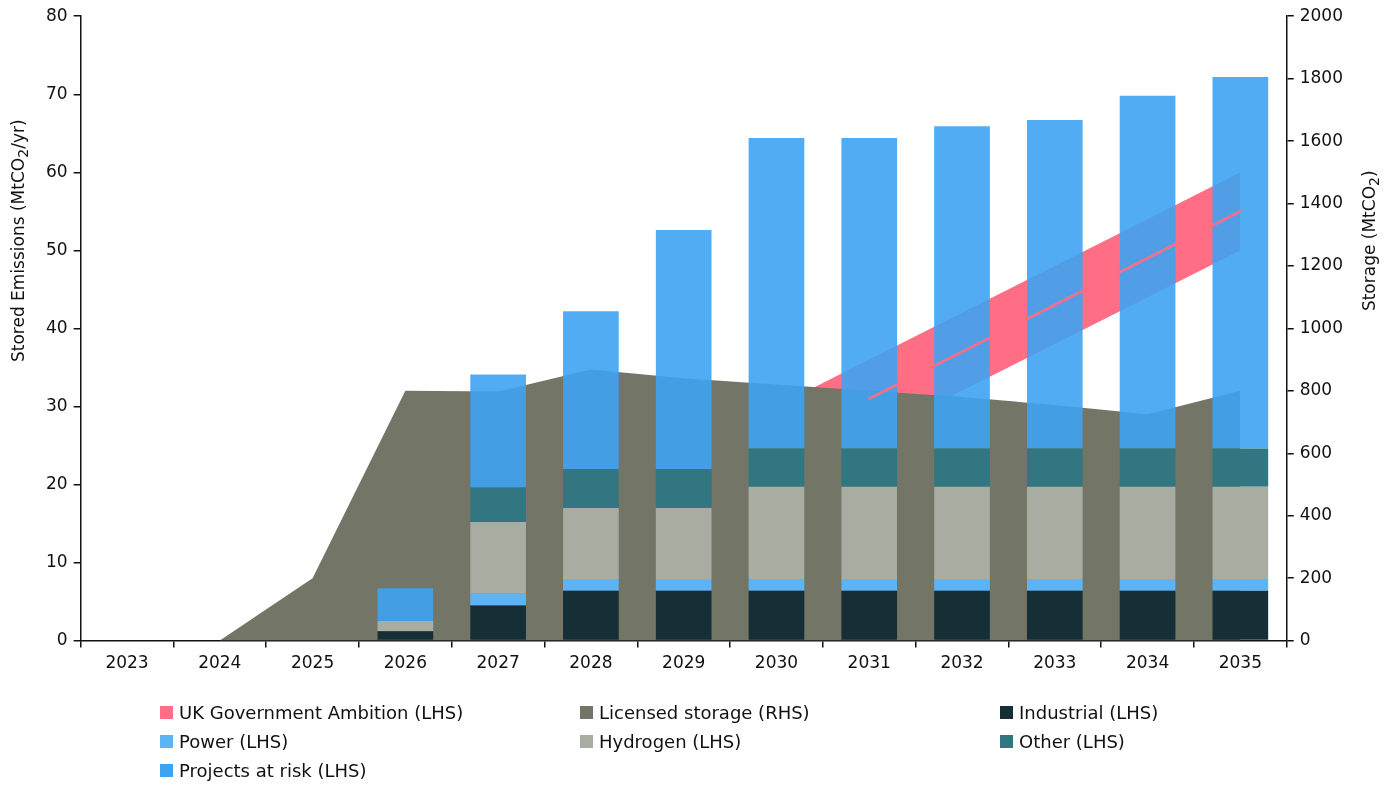  What do you see at coordinates (1321, 201) in the screenshot?
I see `y2-tick-label: 1400` at bounding box center [1321, 201].